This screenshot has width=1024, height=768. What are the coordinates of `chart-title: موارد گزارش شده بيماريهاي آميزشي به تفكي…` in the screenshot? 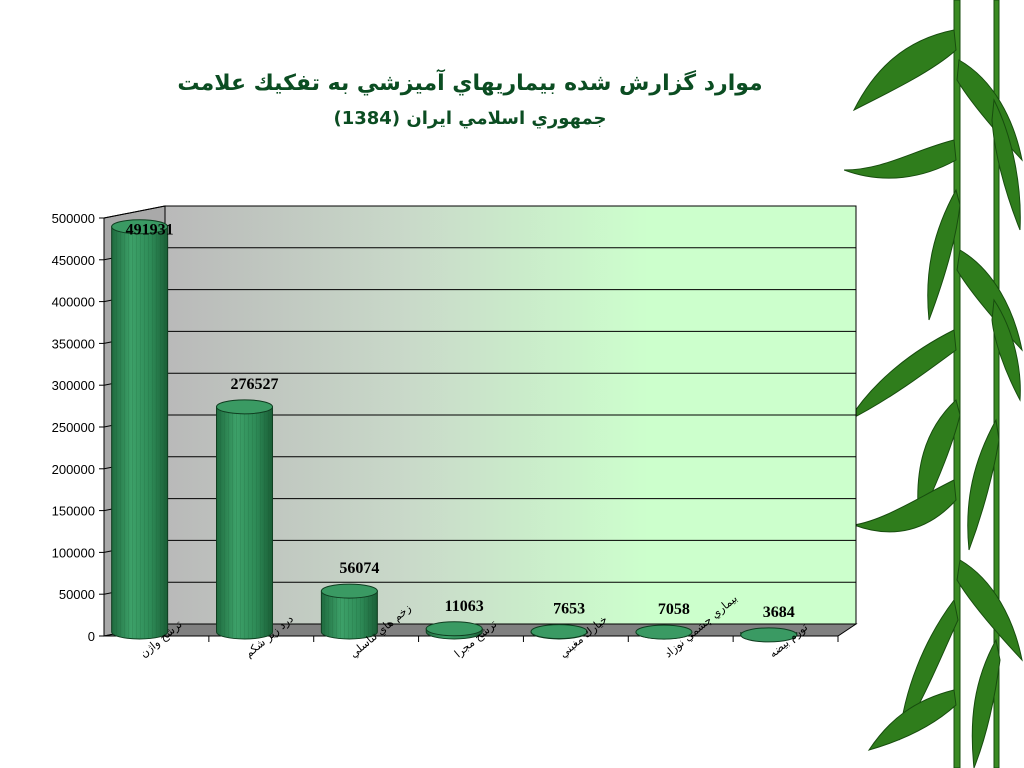 It's located at (470, 83).